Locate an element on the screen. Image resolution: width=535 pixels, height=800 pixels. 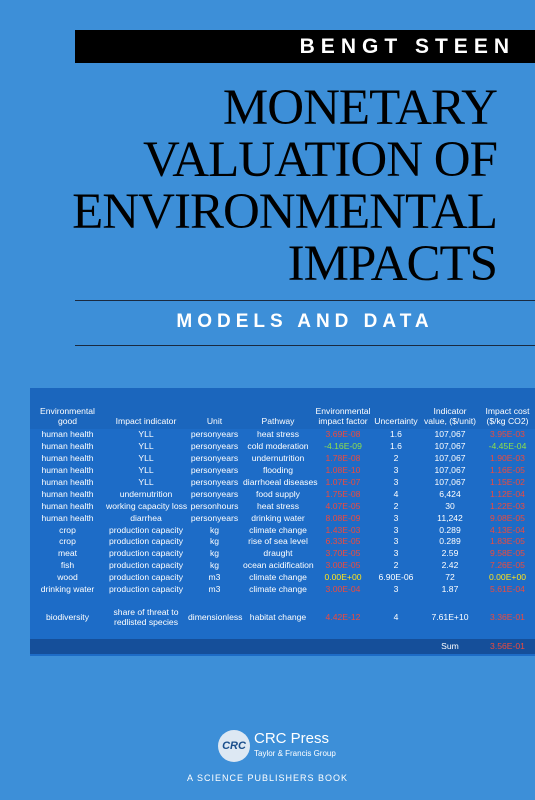
table-cell: 1.83E-05 is located at coordinates (507, 541).